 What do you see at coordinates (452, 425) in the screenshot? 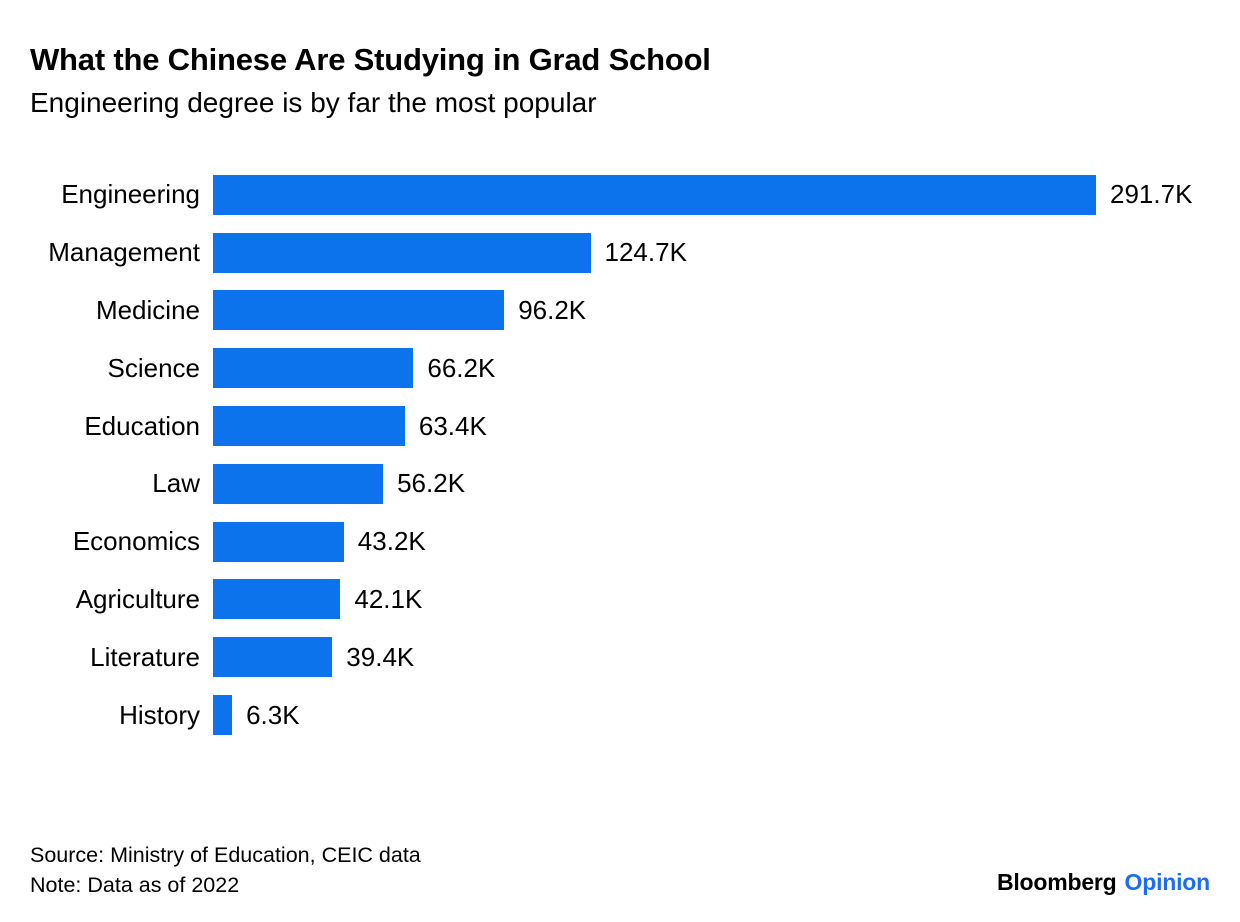
I see `value-label: 63.4K` at bounding box center [452, 425].